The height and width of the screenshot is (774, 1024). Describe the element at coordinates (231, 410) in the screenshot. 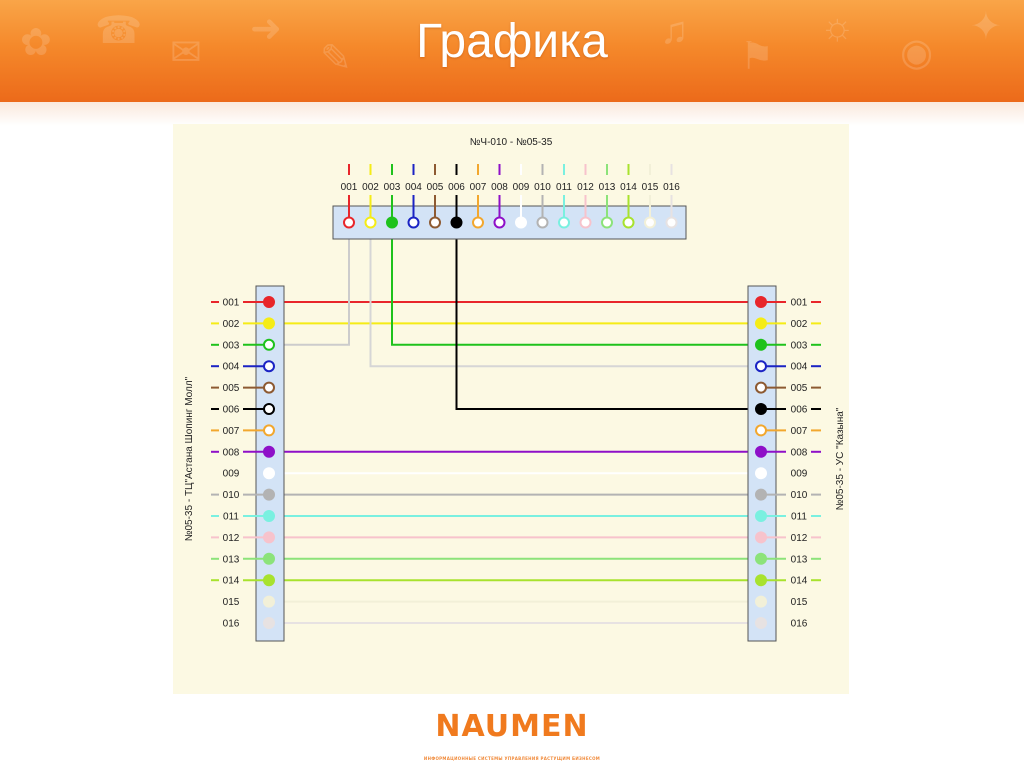

I see `left-fiber-label-006: 006` at that location.